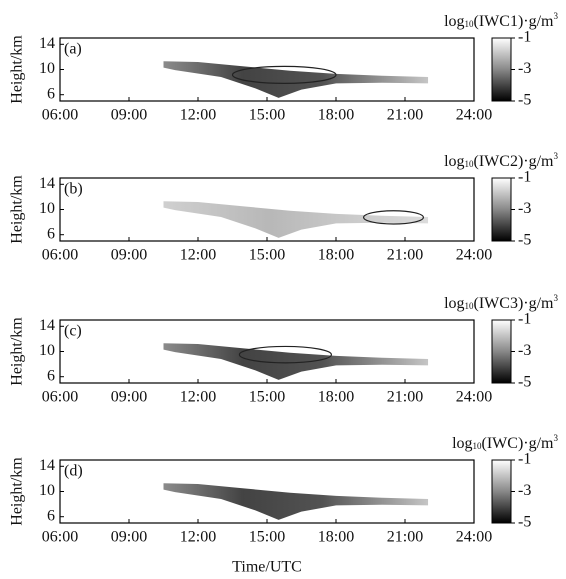 The image size is (566, 579). I want to click on panel-label: (b), so click(73, 189).